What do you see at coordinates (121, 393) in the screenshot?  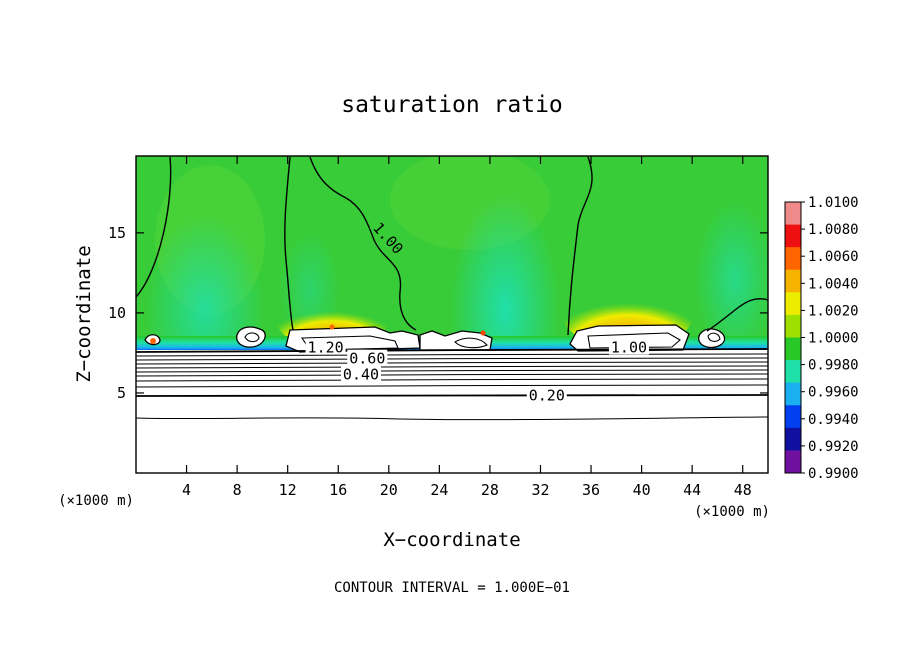 I see `y-tick-label: 5` at bounding box center [121, 393].